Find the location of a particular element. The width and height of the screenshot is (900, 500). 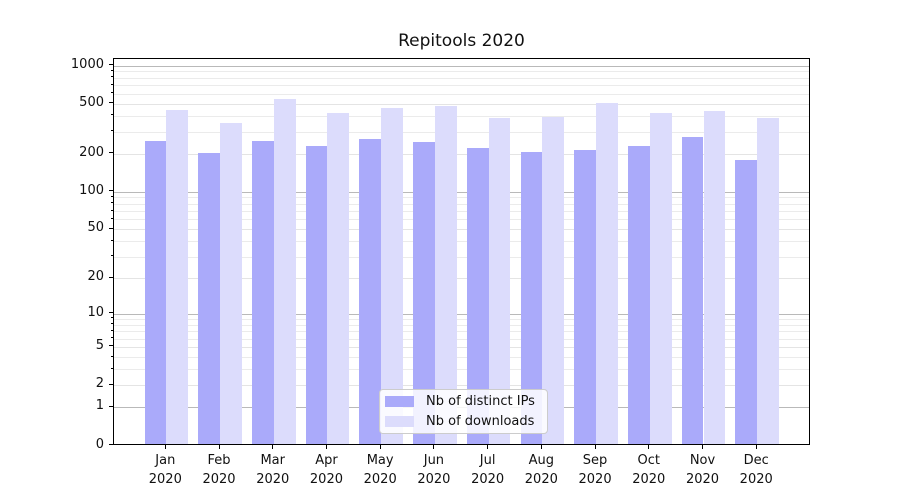

bar-downloads-jul is located at coordinates (499, 280).